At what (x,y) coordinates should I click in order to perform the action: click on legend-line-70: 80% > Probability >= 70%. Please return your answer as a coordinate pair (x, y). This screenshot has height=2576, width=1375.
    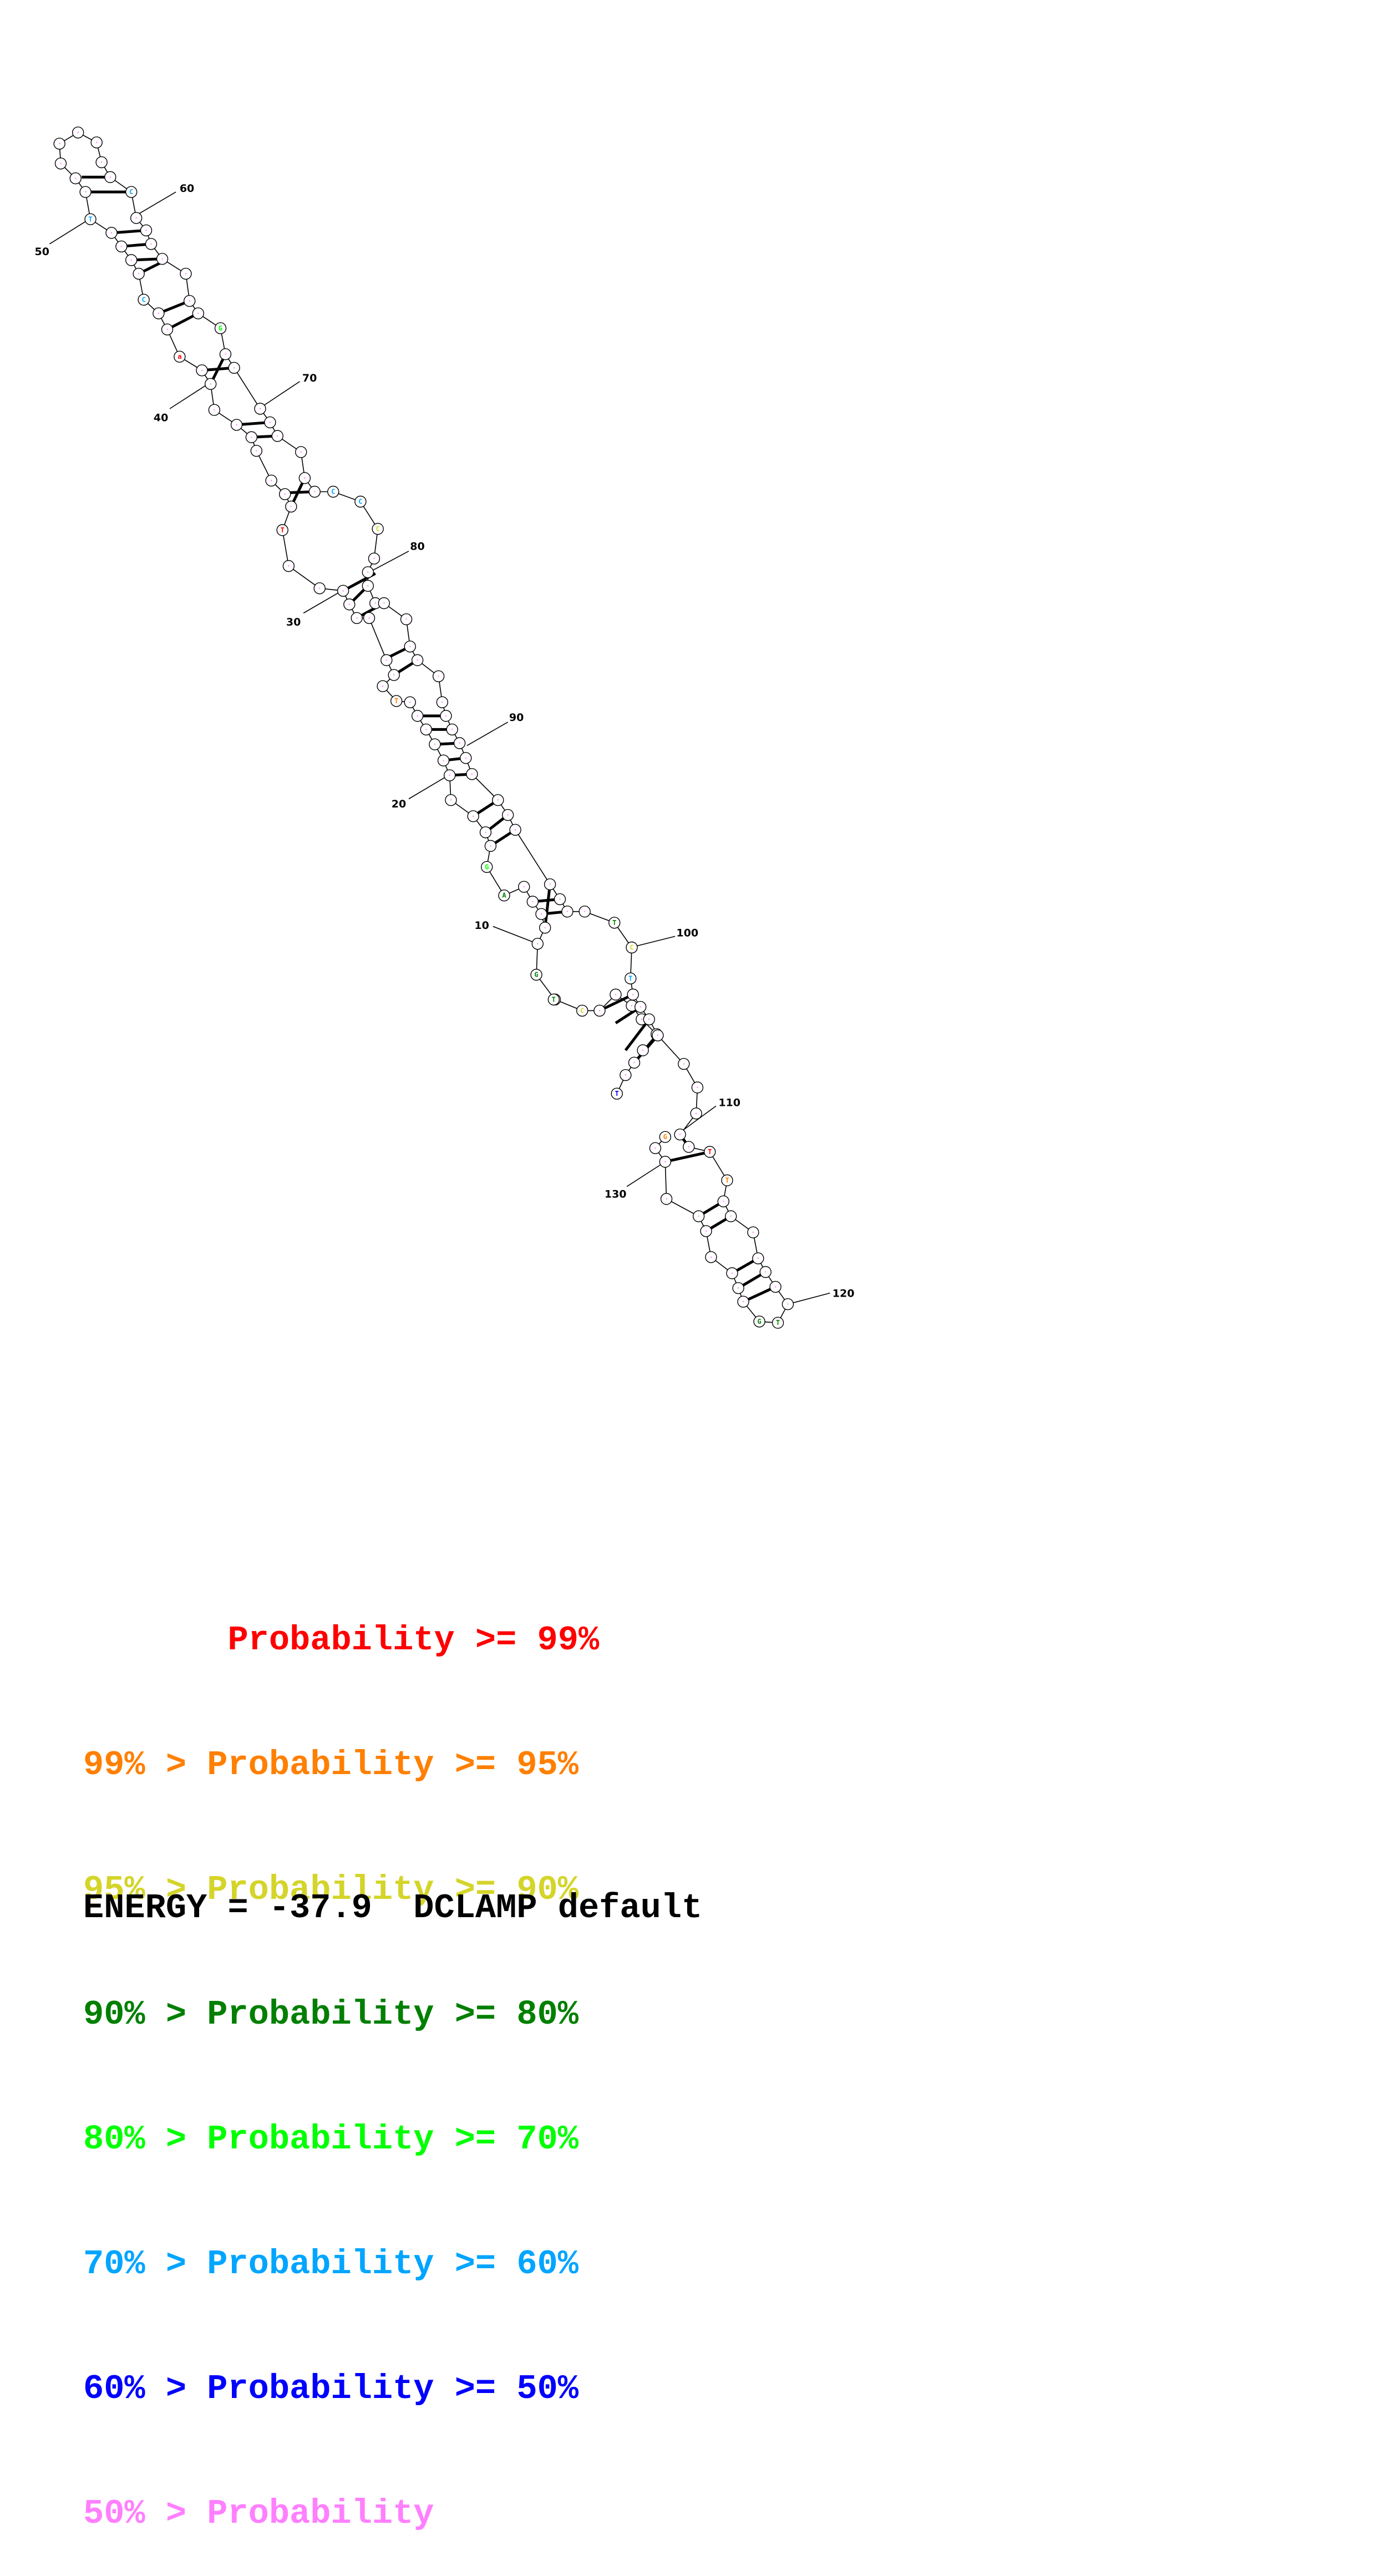
    Looking at the image, I should click on (331, 2139).